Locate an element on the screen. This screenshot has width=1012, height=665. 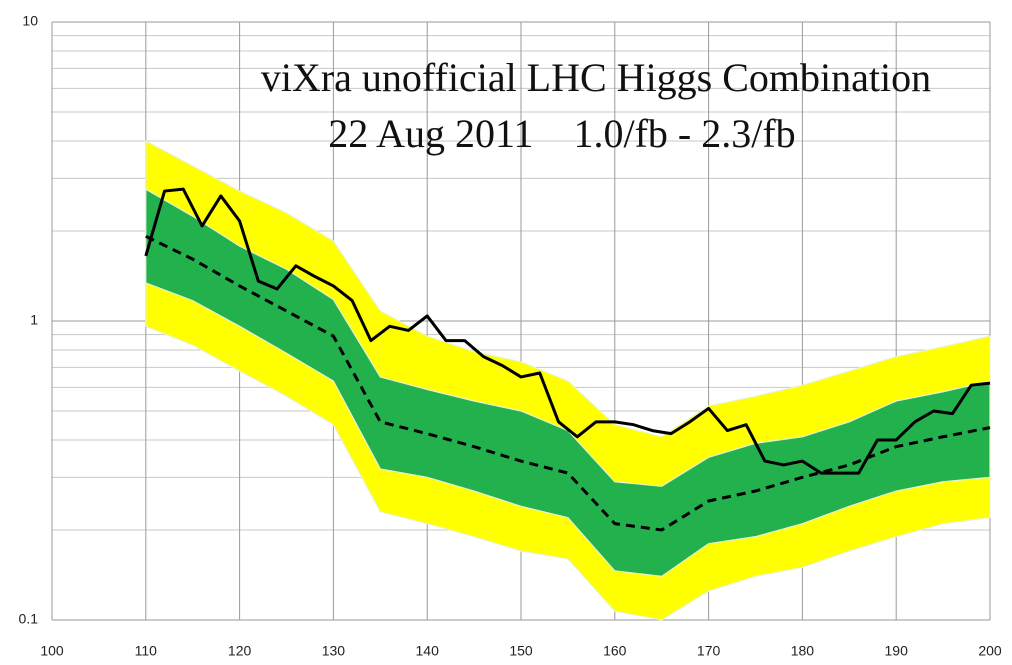
y-tick-label: 1 is located at coordinates (34, 320).